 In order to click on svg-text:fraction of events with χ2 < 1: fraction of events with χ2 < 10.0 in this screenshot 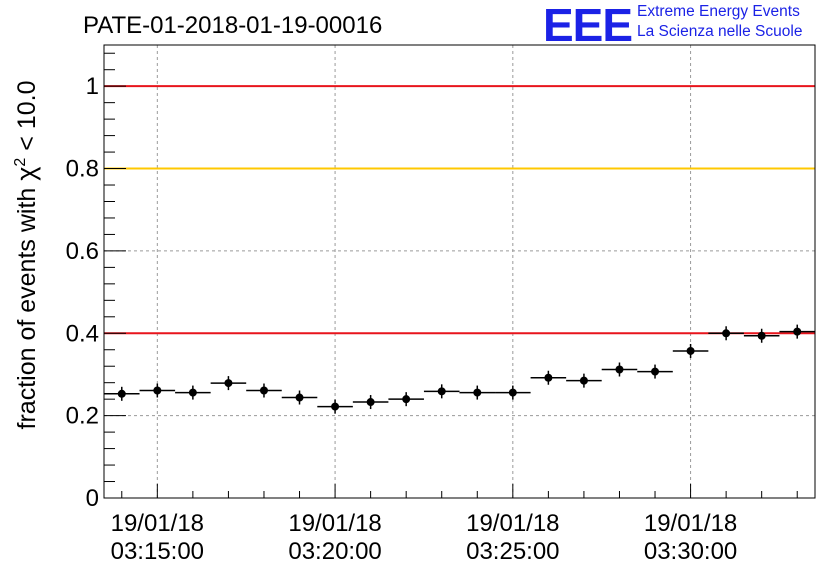, I will do `click(26, 255)`.